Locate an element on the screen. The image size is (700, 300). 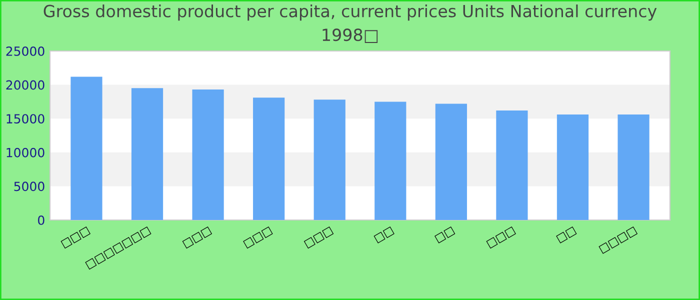
chart-title: Gross domestic product per capita, current prices Units National currency 1998□ is located at coordinates (350, 23).